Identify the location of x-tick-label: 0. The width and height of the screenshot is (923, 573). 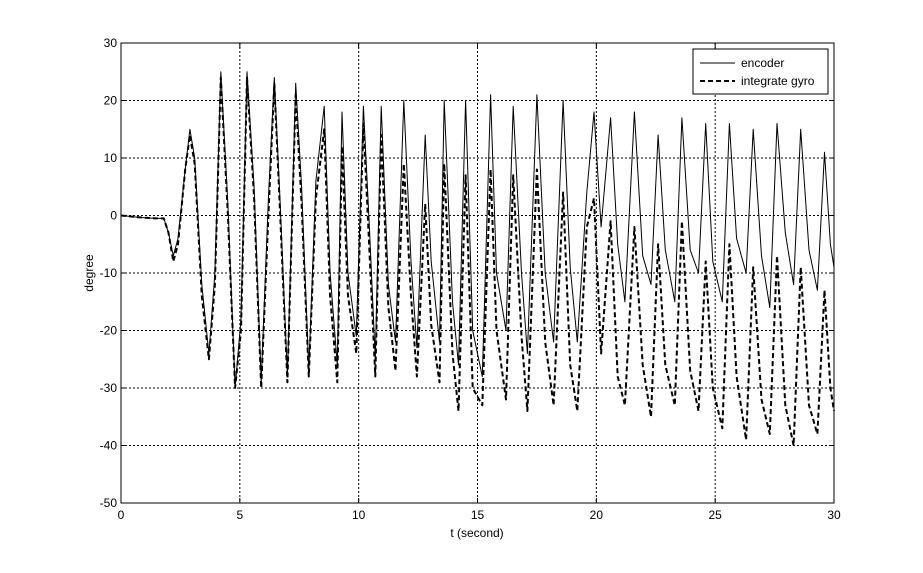
(121, 515).